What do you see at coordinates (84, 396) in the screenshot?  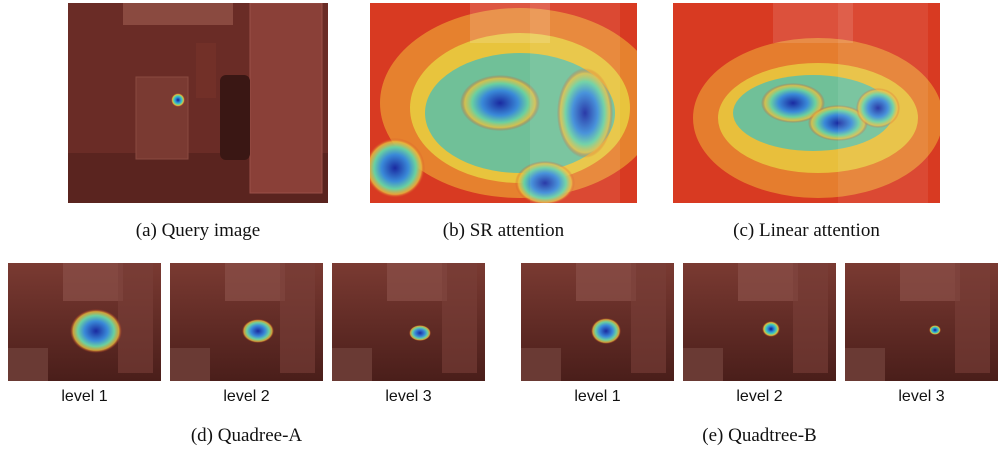 I see `label-quadtree-a-level-1: level 1` at bounding box center [84, 396].